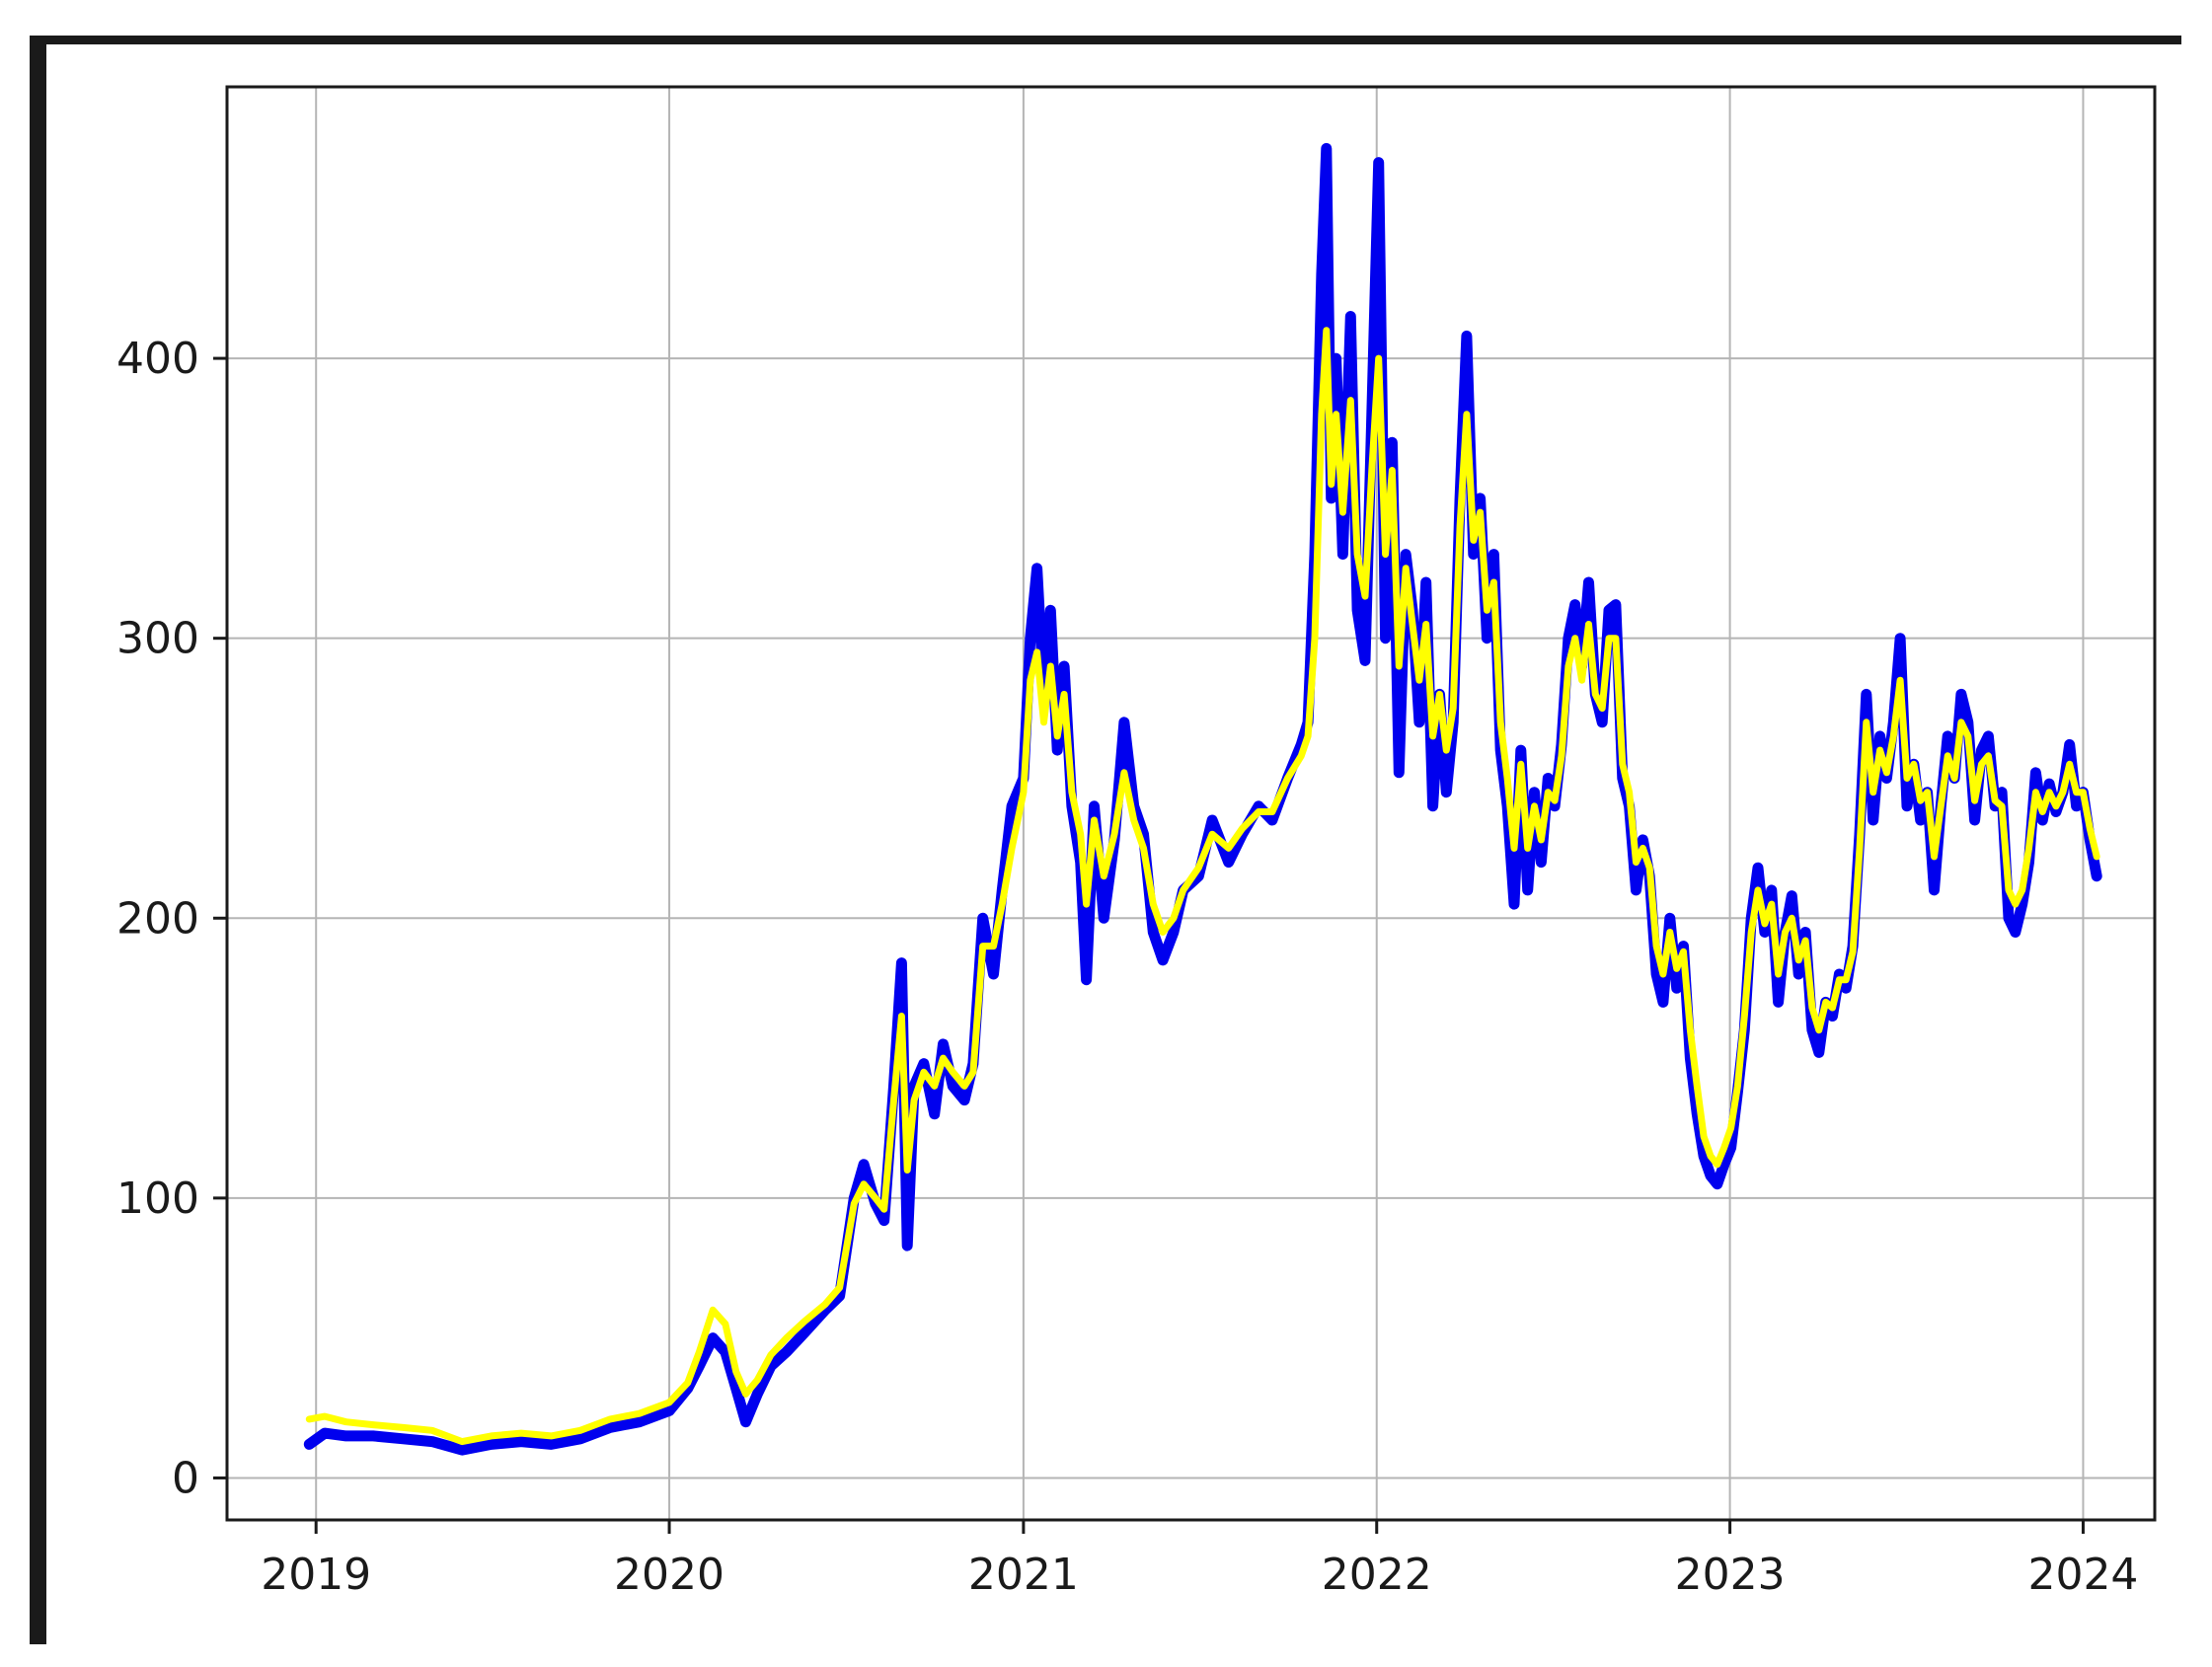 The width and height of the screenshot is (2212, 1667). I want to click on x-tick-label: 2024, so click(2082, 1575).